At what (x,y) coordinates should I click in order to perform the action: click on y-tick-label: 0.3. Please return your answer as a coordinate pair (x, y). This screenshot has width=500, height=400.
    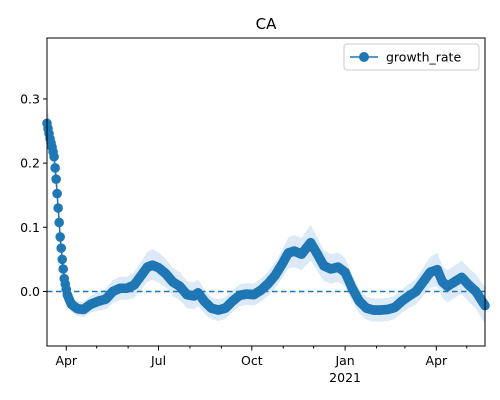
    Looking at the image, I should click on (30, 98).